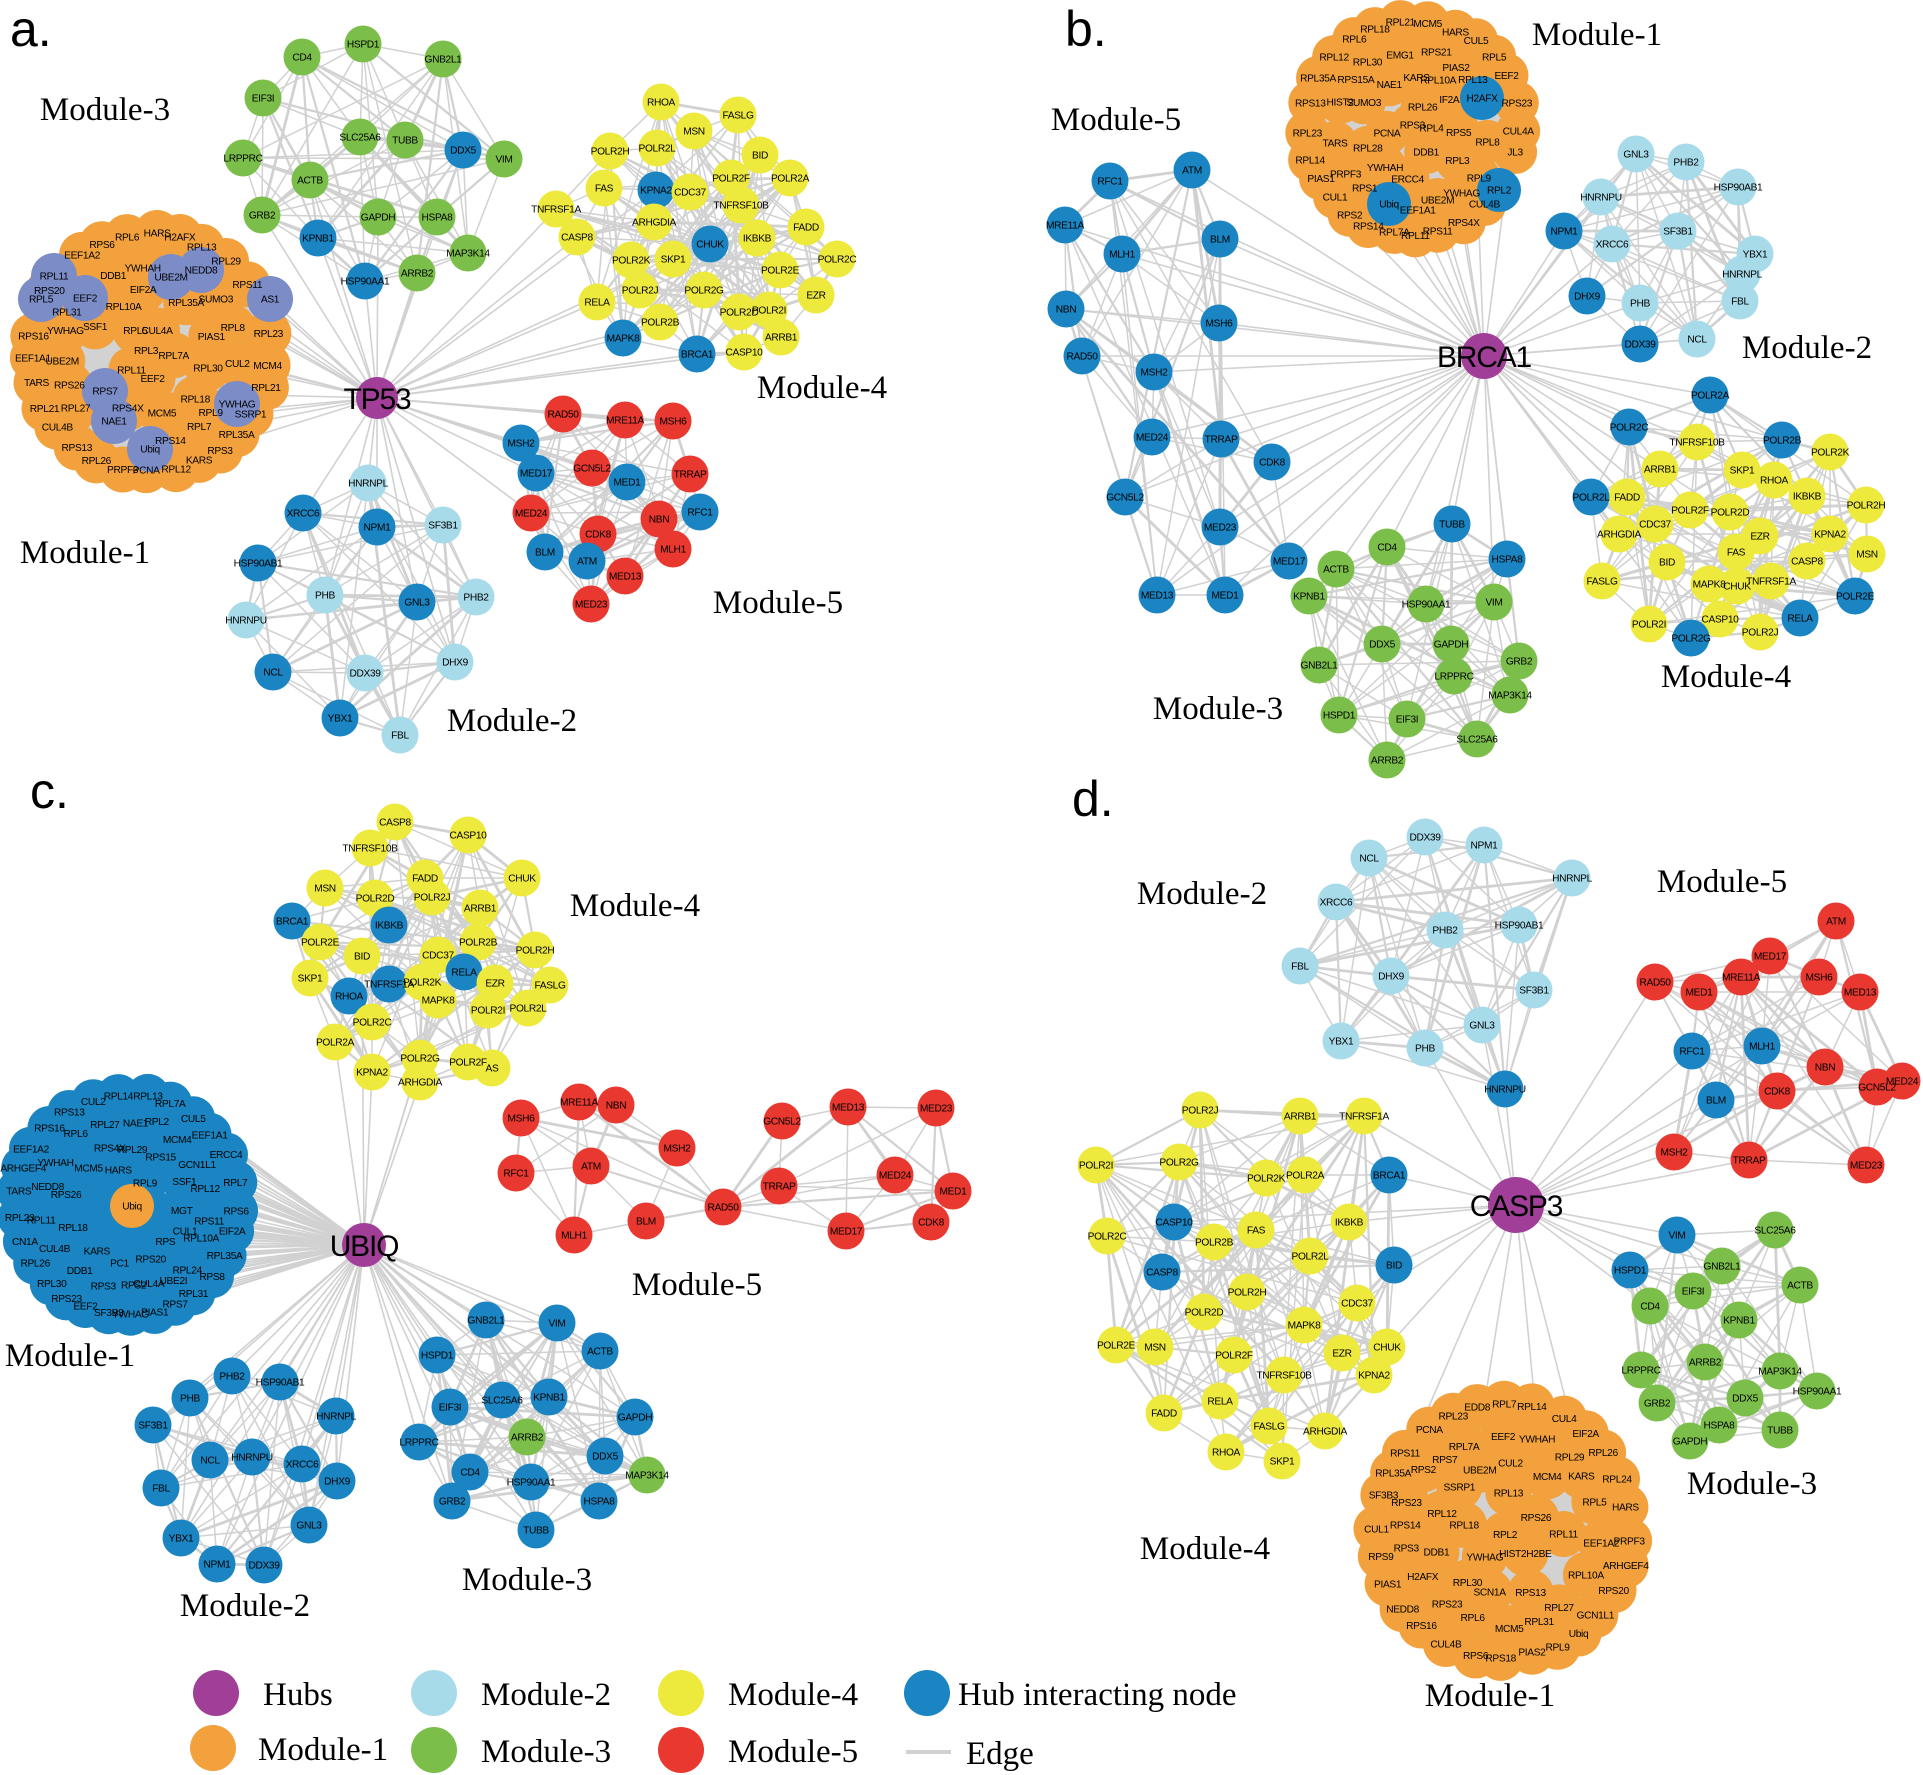 This screenshot has height=1775, width=1923. I want to click on svg-text: CASP10, so click(469, 836).